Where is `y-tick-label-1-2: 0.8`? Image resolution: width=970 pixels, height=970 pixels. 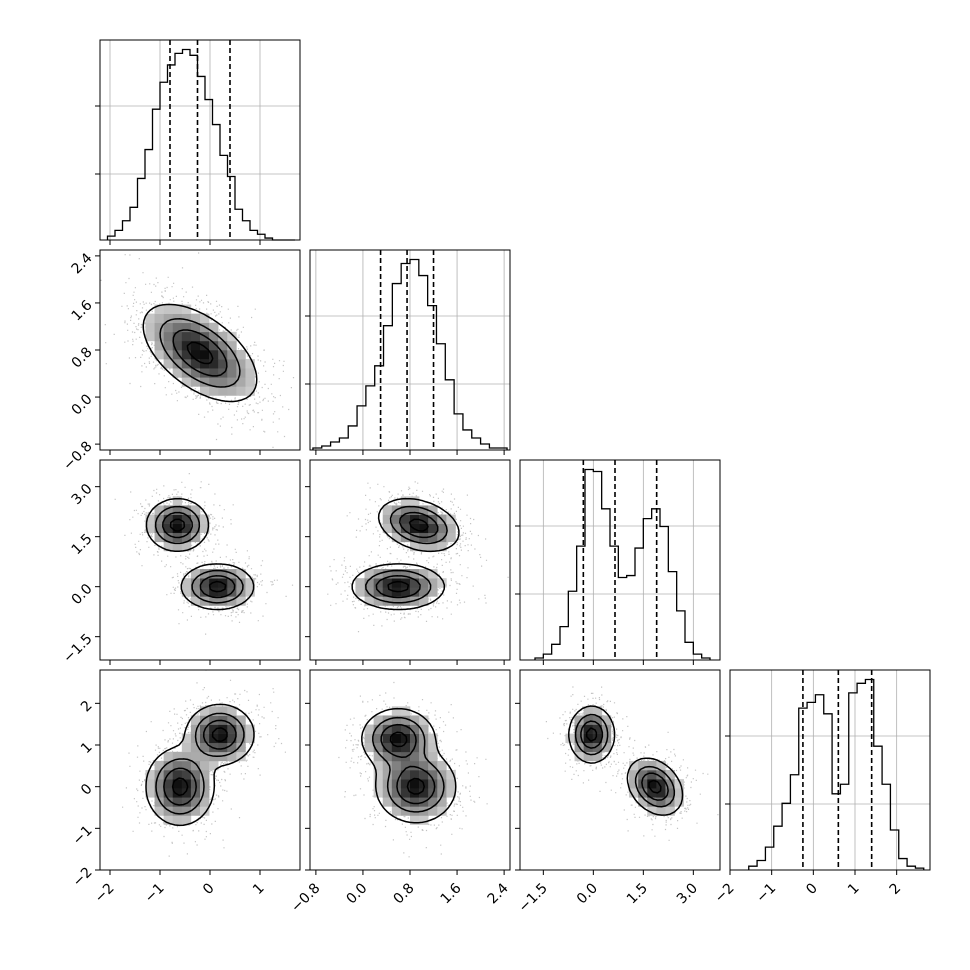 y-tick-label-1-2: 0.8 is located at coordinates (82, 357).